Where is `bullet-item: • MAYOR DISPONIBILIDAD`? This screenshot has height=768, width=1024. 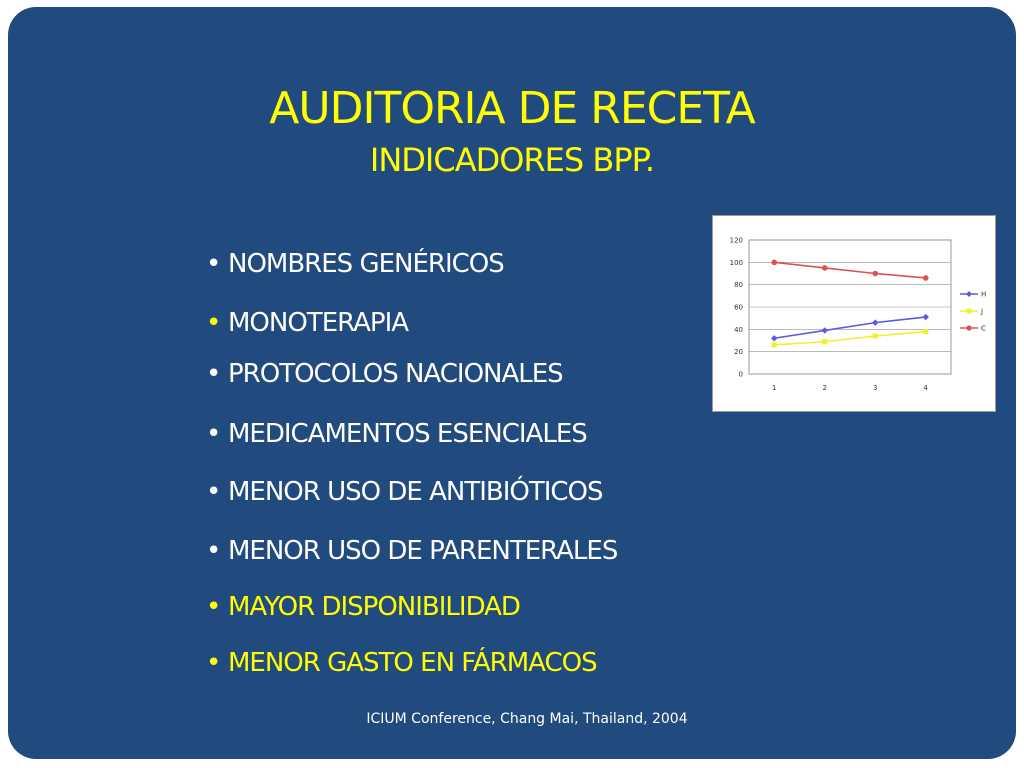
bullet-item: • MAYOR DISPONIBILIDAD is located at coordinates (363, 607).